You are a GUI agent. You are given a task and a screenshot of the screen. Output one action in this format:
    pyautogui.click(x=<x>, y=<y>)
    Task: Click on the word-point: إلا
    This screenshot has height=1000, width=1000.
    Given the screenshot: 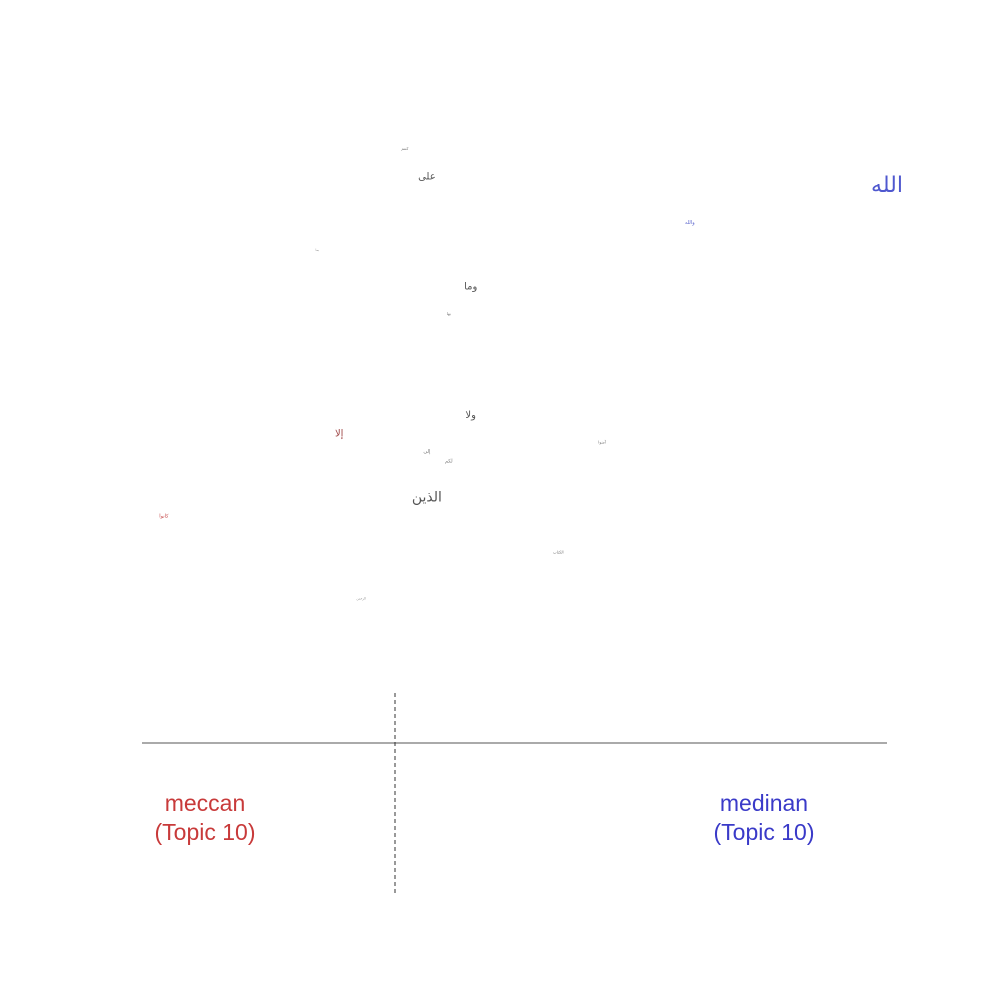 What is the action you would take?
    pyautogui.click(x=339, y=433)
    